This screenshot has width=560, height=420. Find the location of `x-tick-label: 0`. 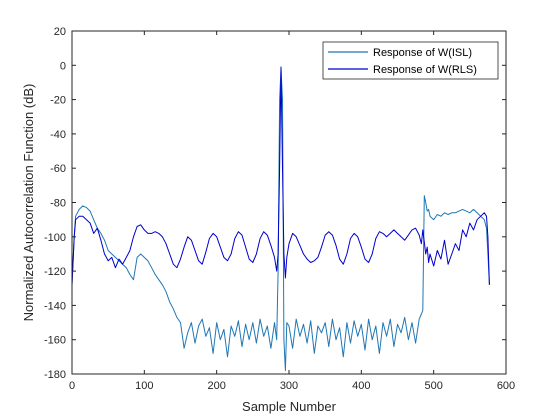

x-tick-label: 0 is located at coordinates (72, 386).